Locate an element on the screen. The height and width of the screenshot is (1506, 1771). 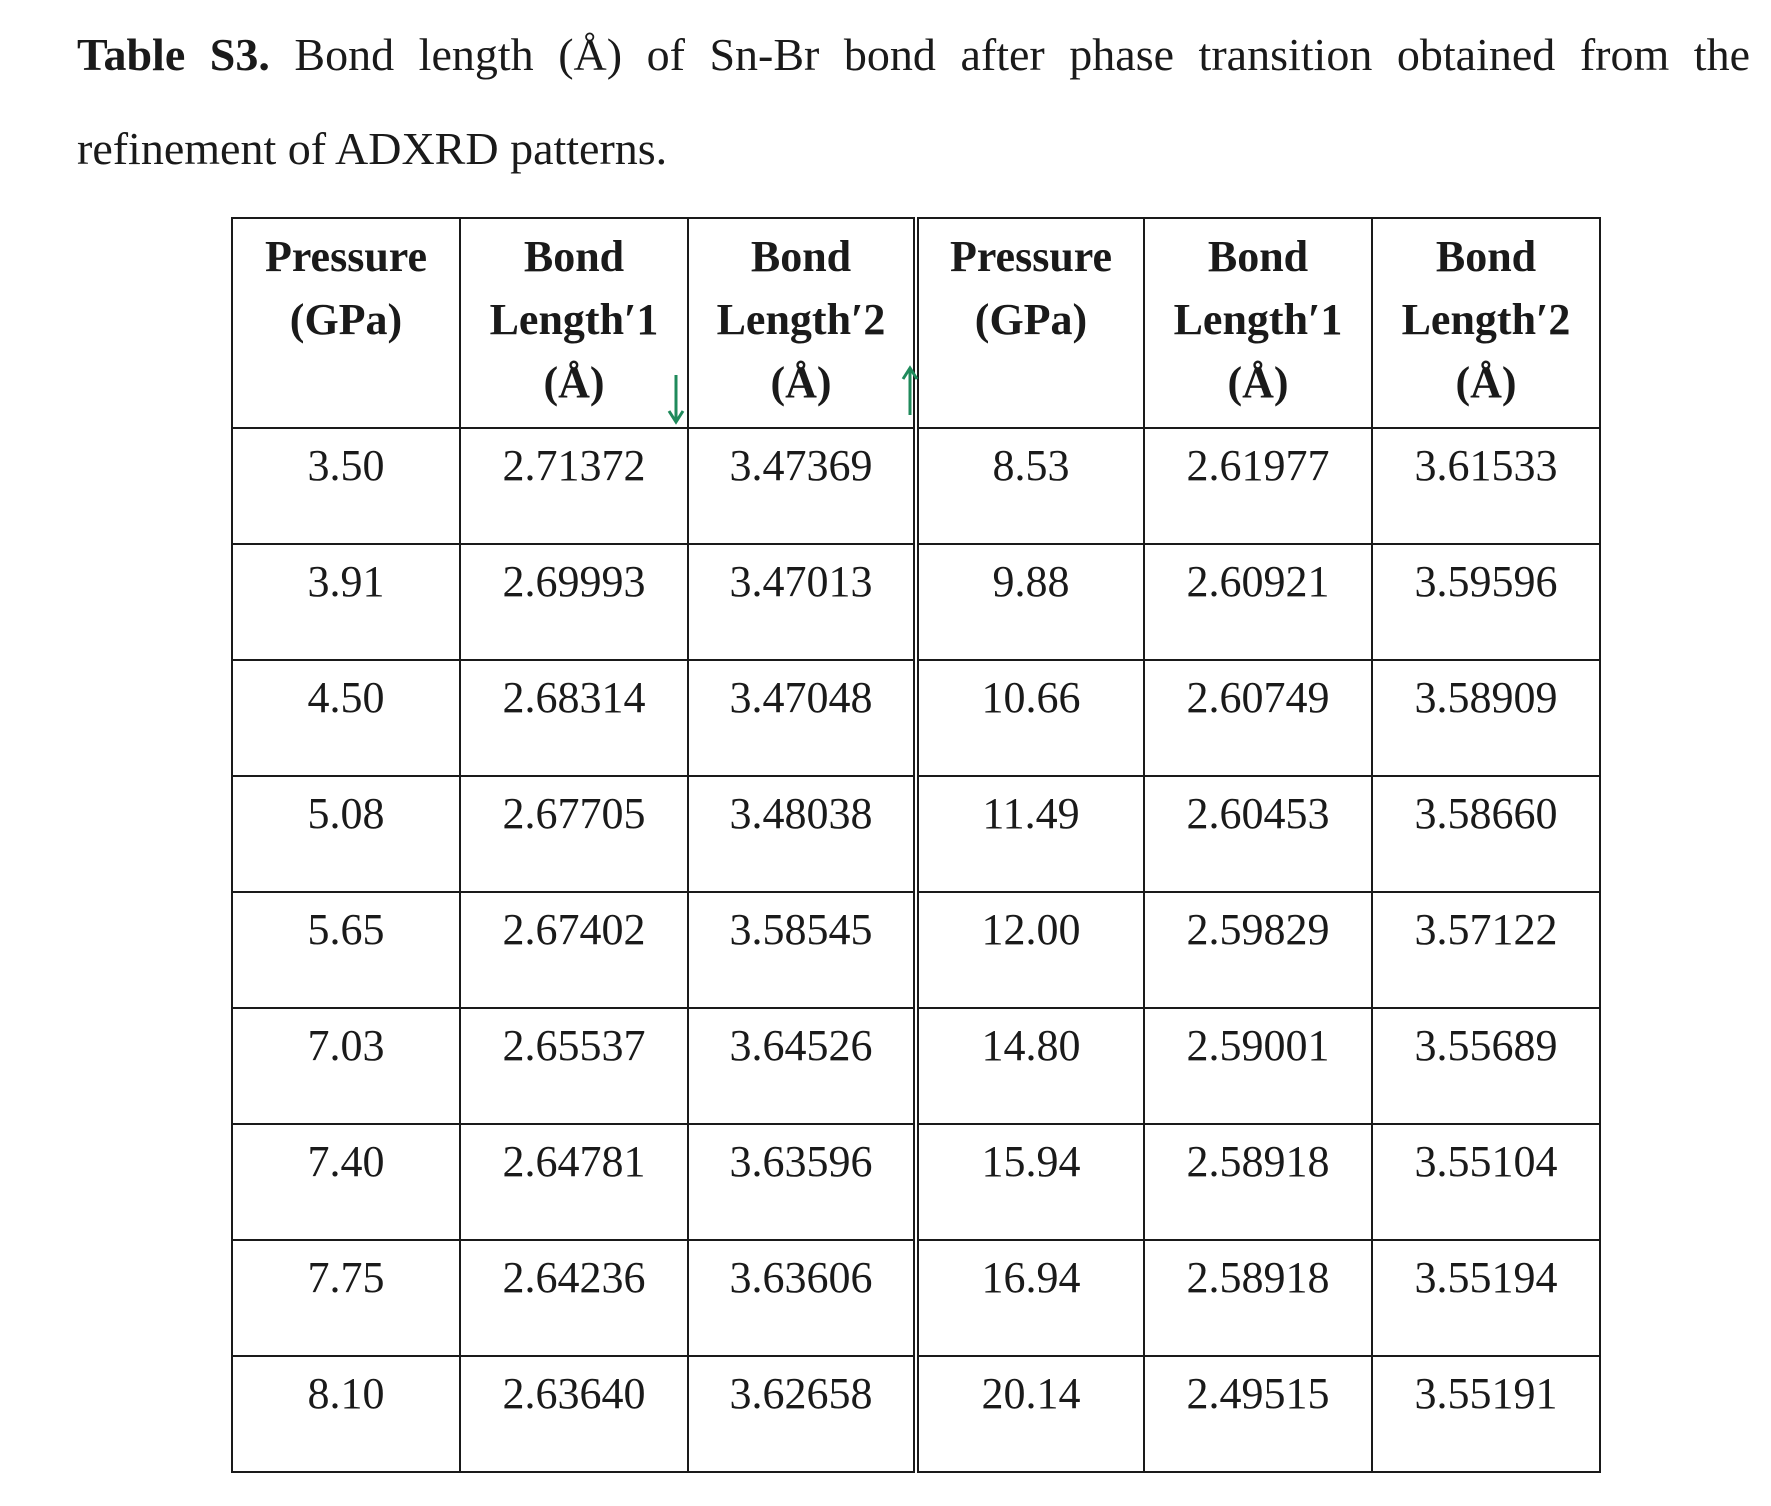
table-row: 5.08 2.67705 3.48038 11.49 2.60453 3.58660 is located at coordinates (916, 834).